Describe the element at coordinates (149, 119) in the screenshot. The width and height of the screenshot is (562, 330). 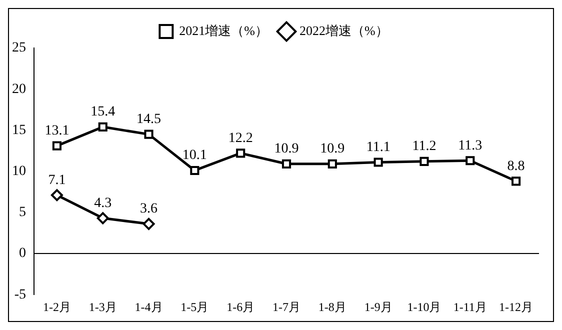
I see `data-label: 14.5` at that location.